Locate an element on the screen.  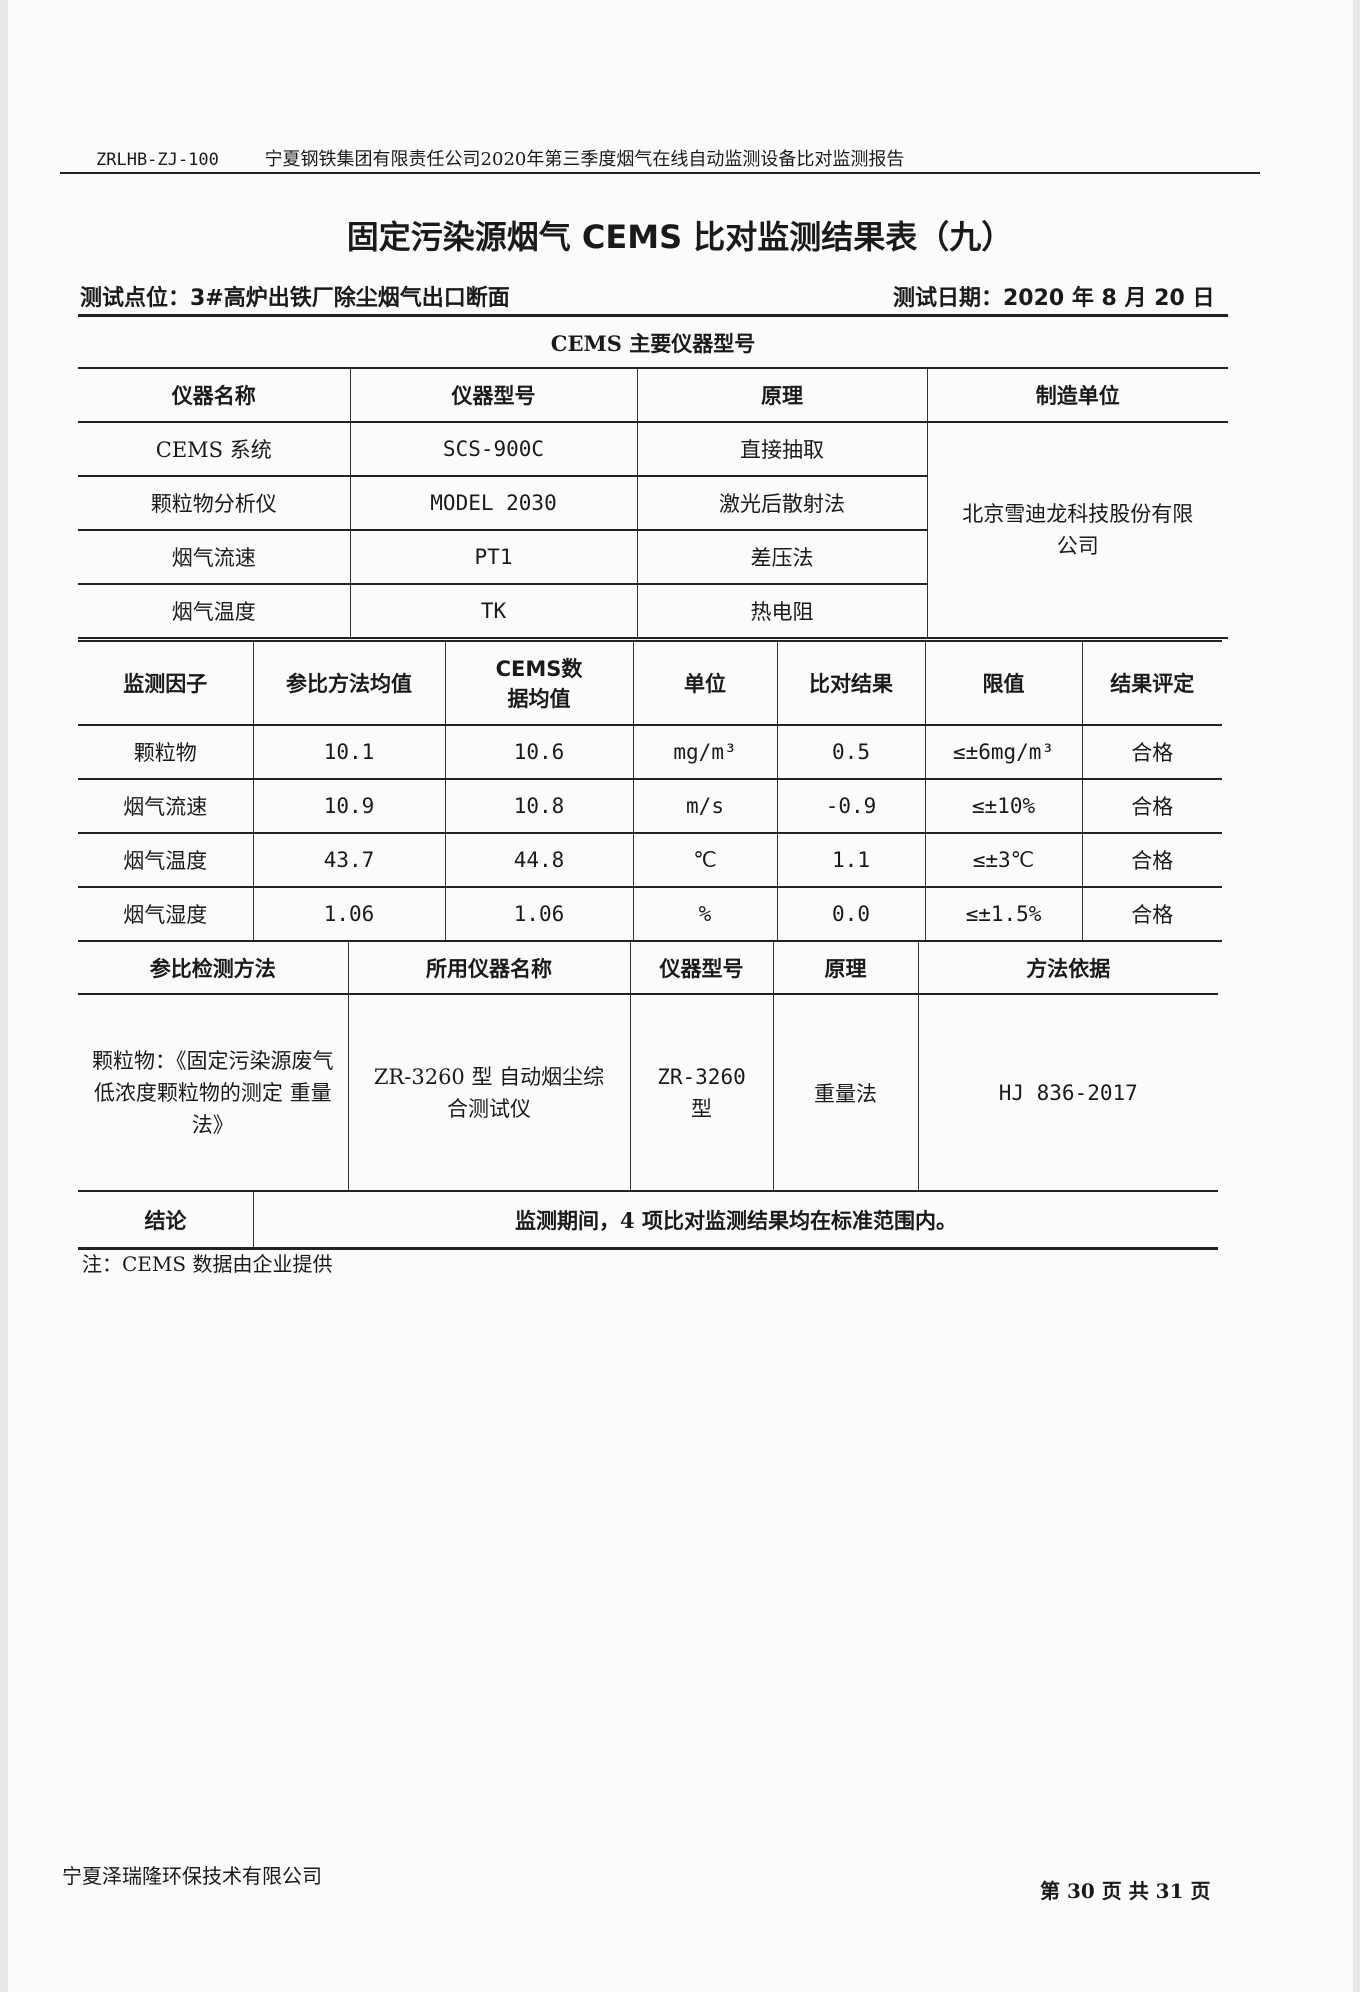
reference-mean: 10.9 is located at coordinates (348, 806).